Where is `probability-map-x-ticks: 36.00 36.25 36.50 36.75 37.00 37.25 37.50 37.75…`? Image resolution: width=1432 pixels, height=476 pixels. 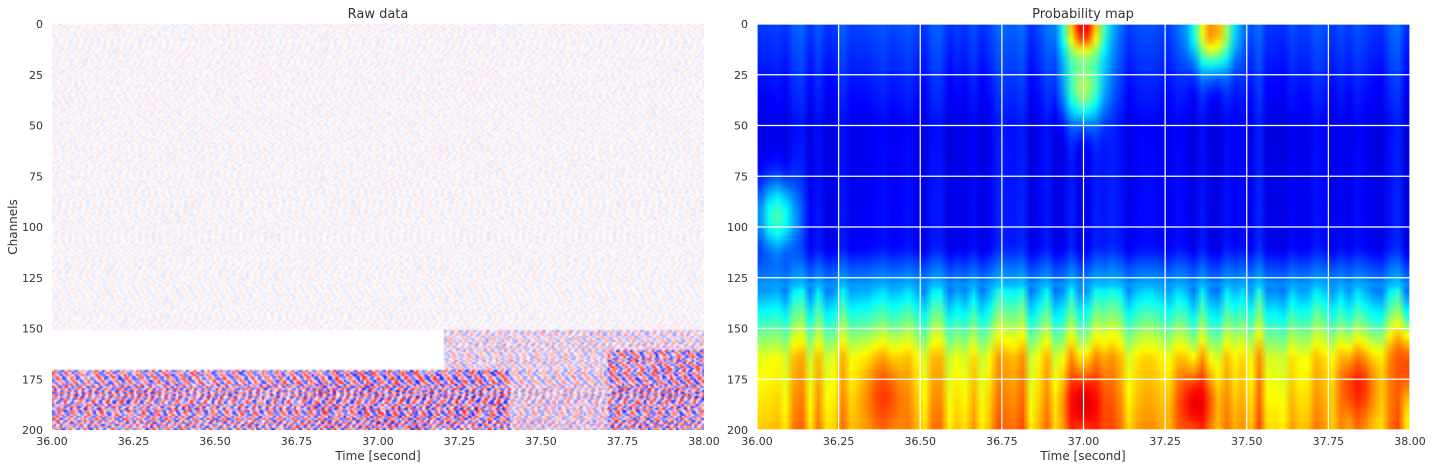 probability-map-x-ticks: 36.00 36.25 36.50 36.75 37.00 37.25 37.50 37.75… is located at coordinates (1083, 441).